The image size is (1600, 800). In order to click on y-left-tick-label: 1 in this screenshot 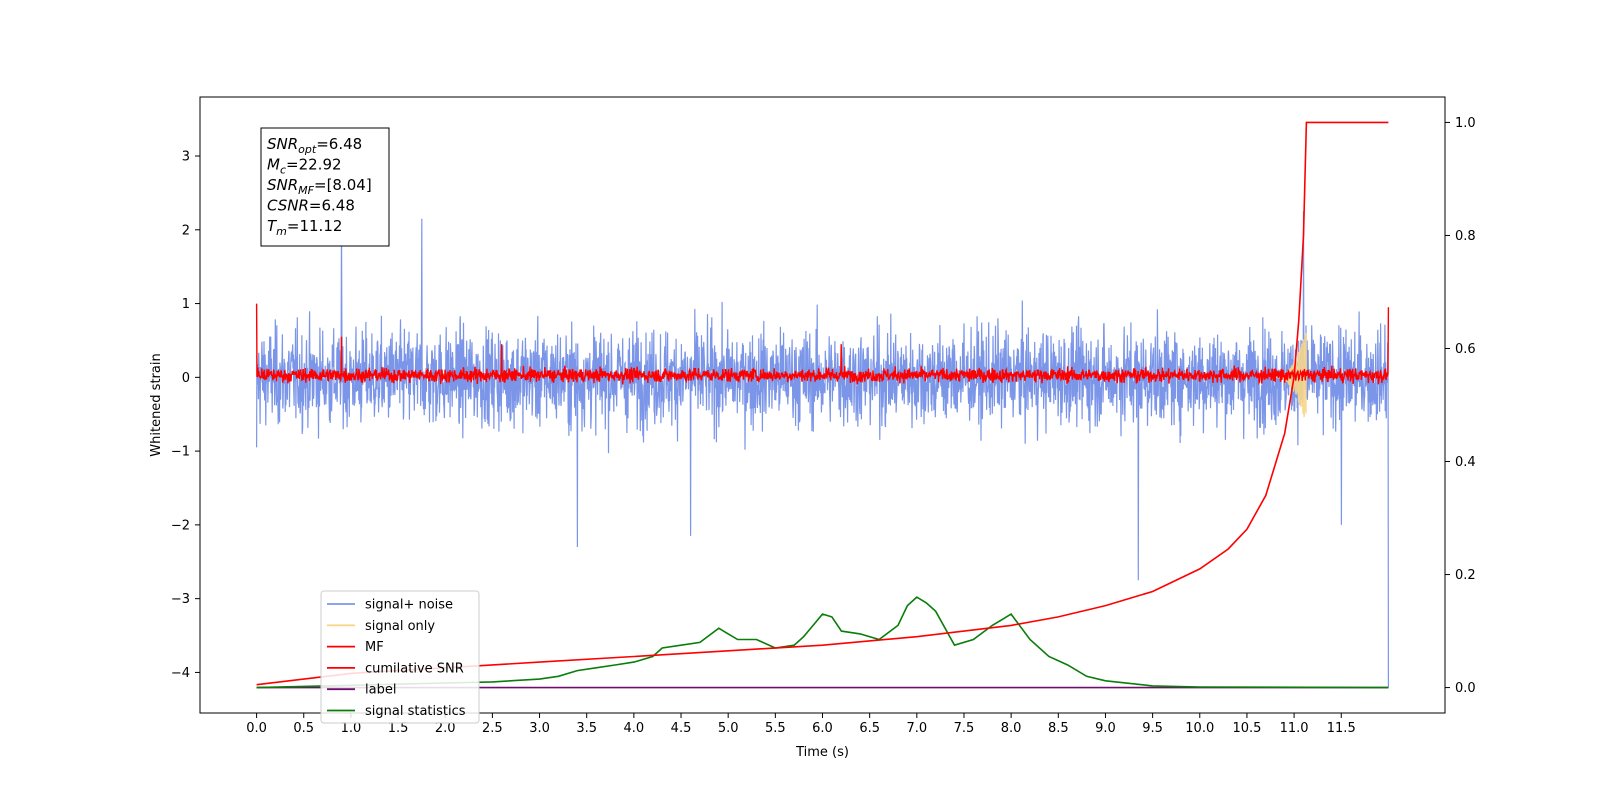, I will do `click(186, 304)`.